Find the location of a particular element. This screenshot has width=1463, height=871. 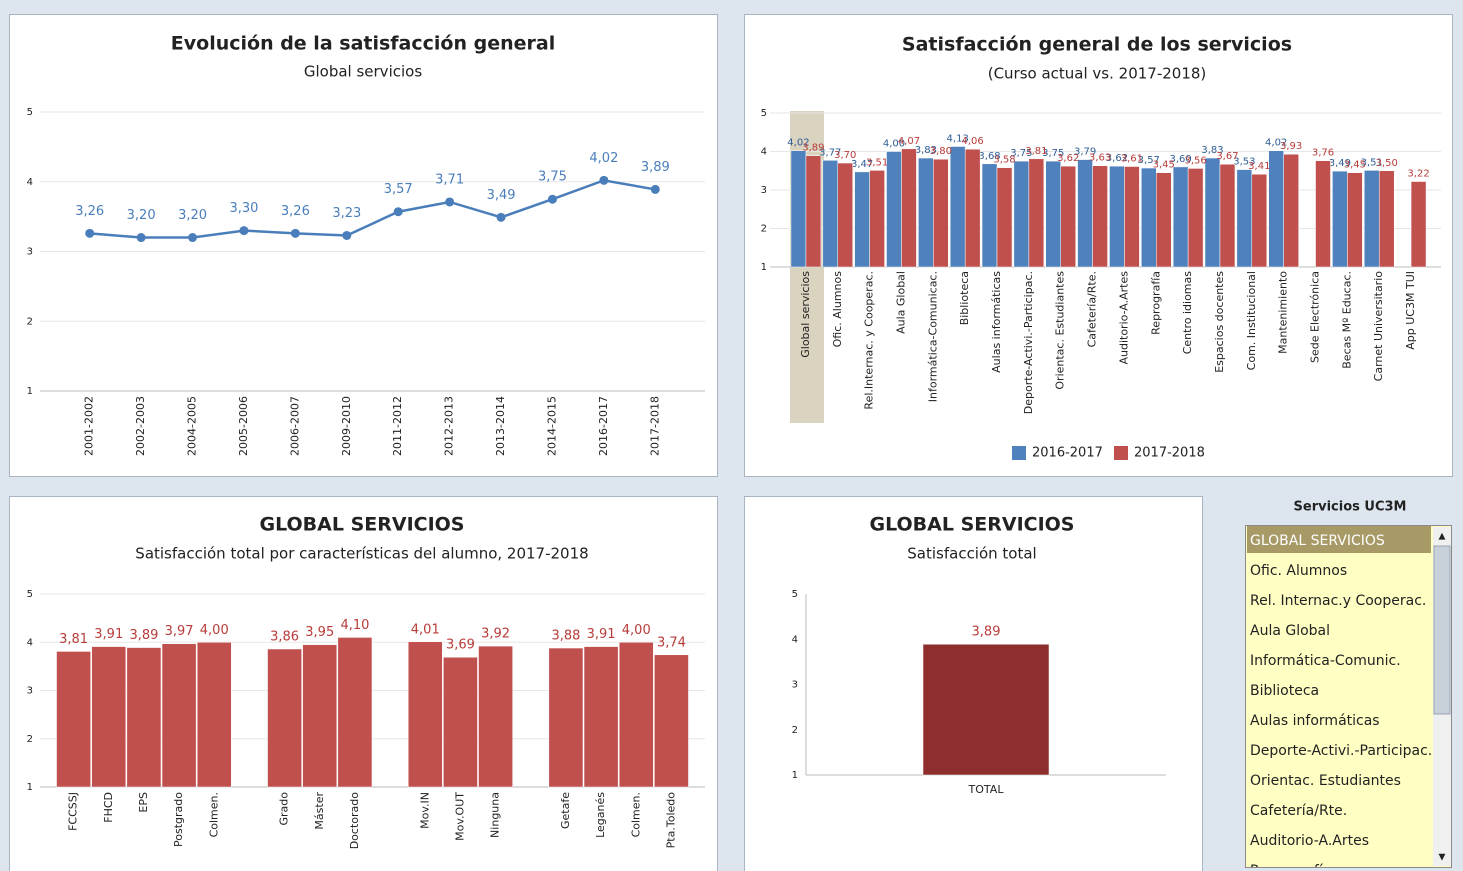

x-tick-label: Postgrado is located at coordinates (178, 819).